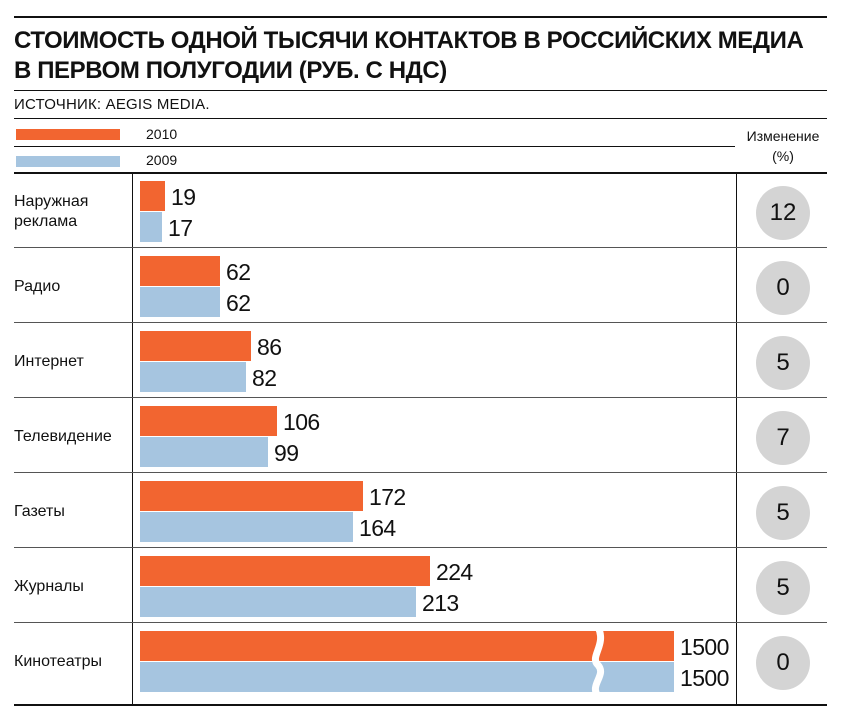 This screenshot has height=722, width=841. What do you see at coordinates (251, 496) in the screenshot?
I see `bar-2010-газеты` at bounding box center [251, 496].